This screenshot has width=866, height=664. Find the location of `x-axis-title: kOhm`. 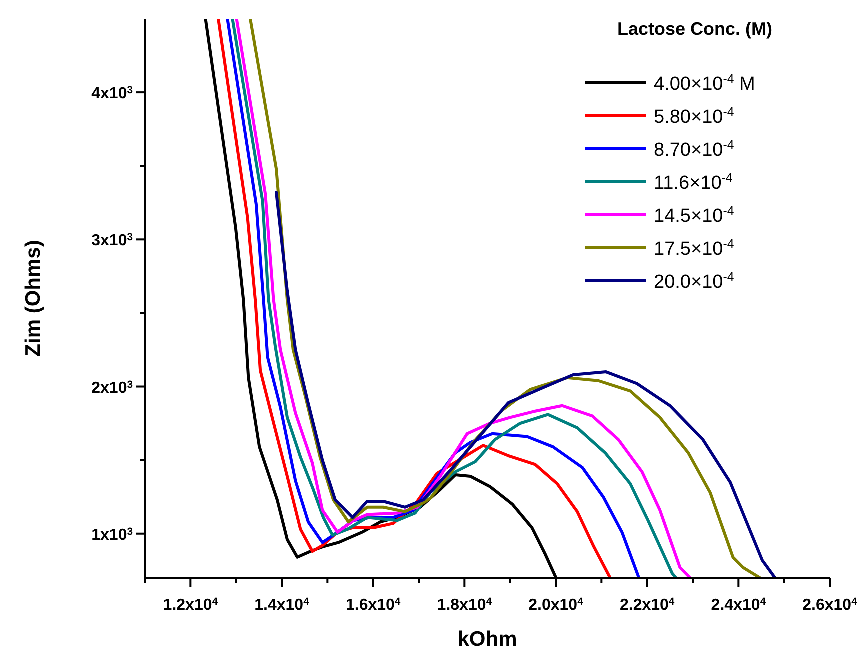

x-axis-title: kOhm is located at coordinates (488, 639).